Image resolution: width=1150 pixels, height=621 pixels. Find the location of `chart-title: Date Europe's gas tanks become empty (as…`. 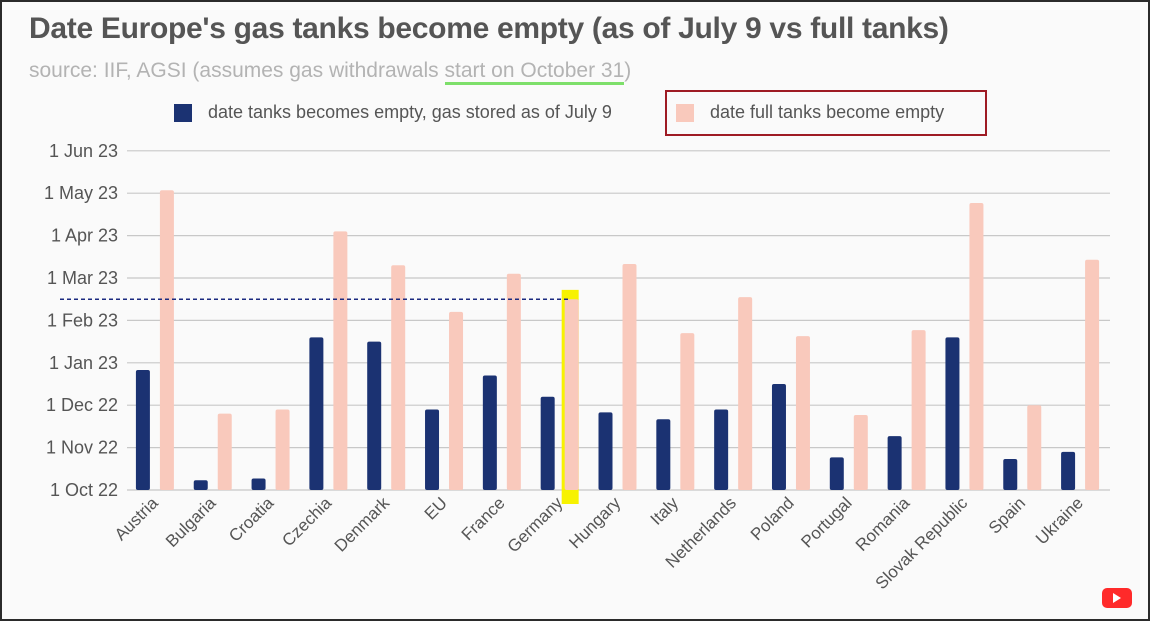

chart-title: Date Europe's gas tanks become empty (as… is located at coordinates (489, 28).